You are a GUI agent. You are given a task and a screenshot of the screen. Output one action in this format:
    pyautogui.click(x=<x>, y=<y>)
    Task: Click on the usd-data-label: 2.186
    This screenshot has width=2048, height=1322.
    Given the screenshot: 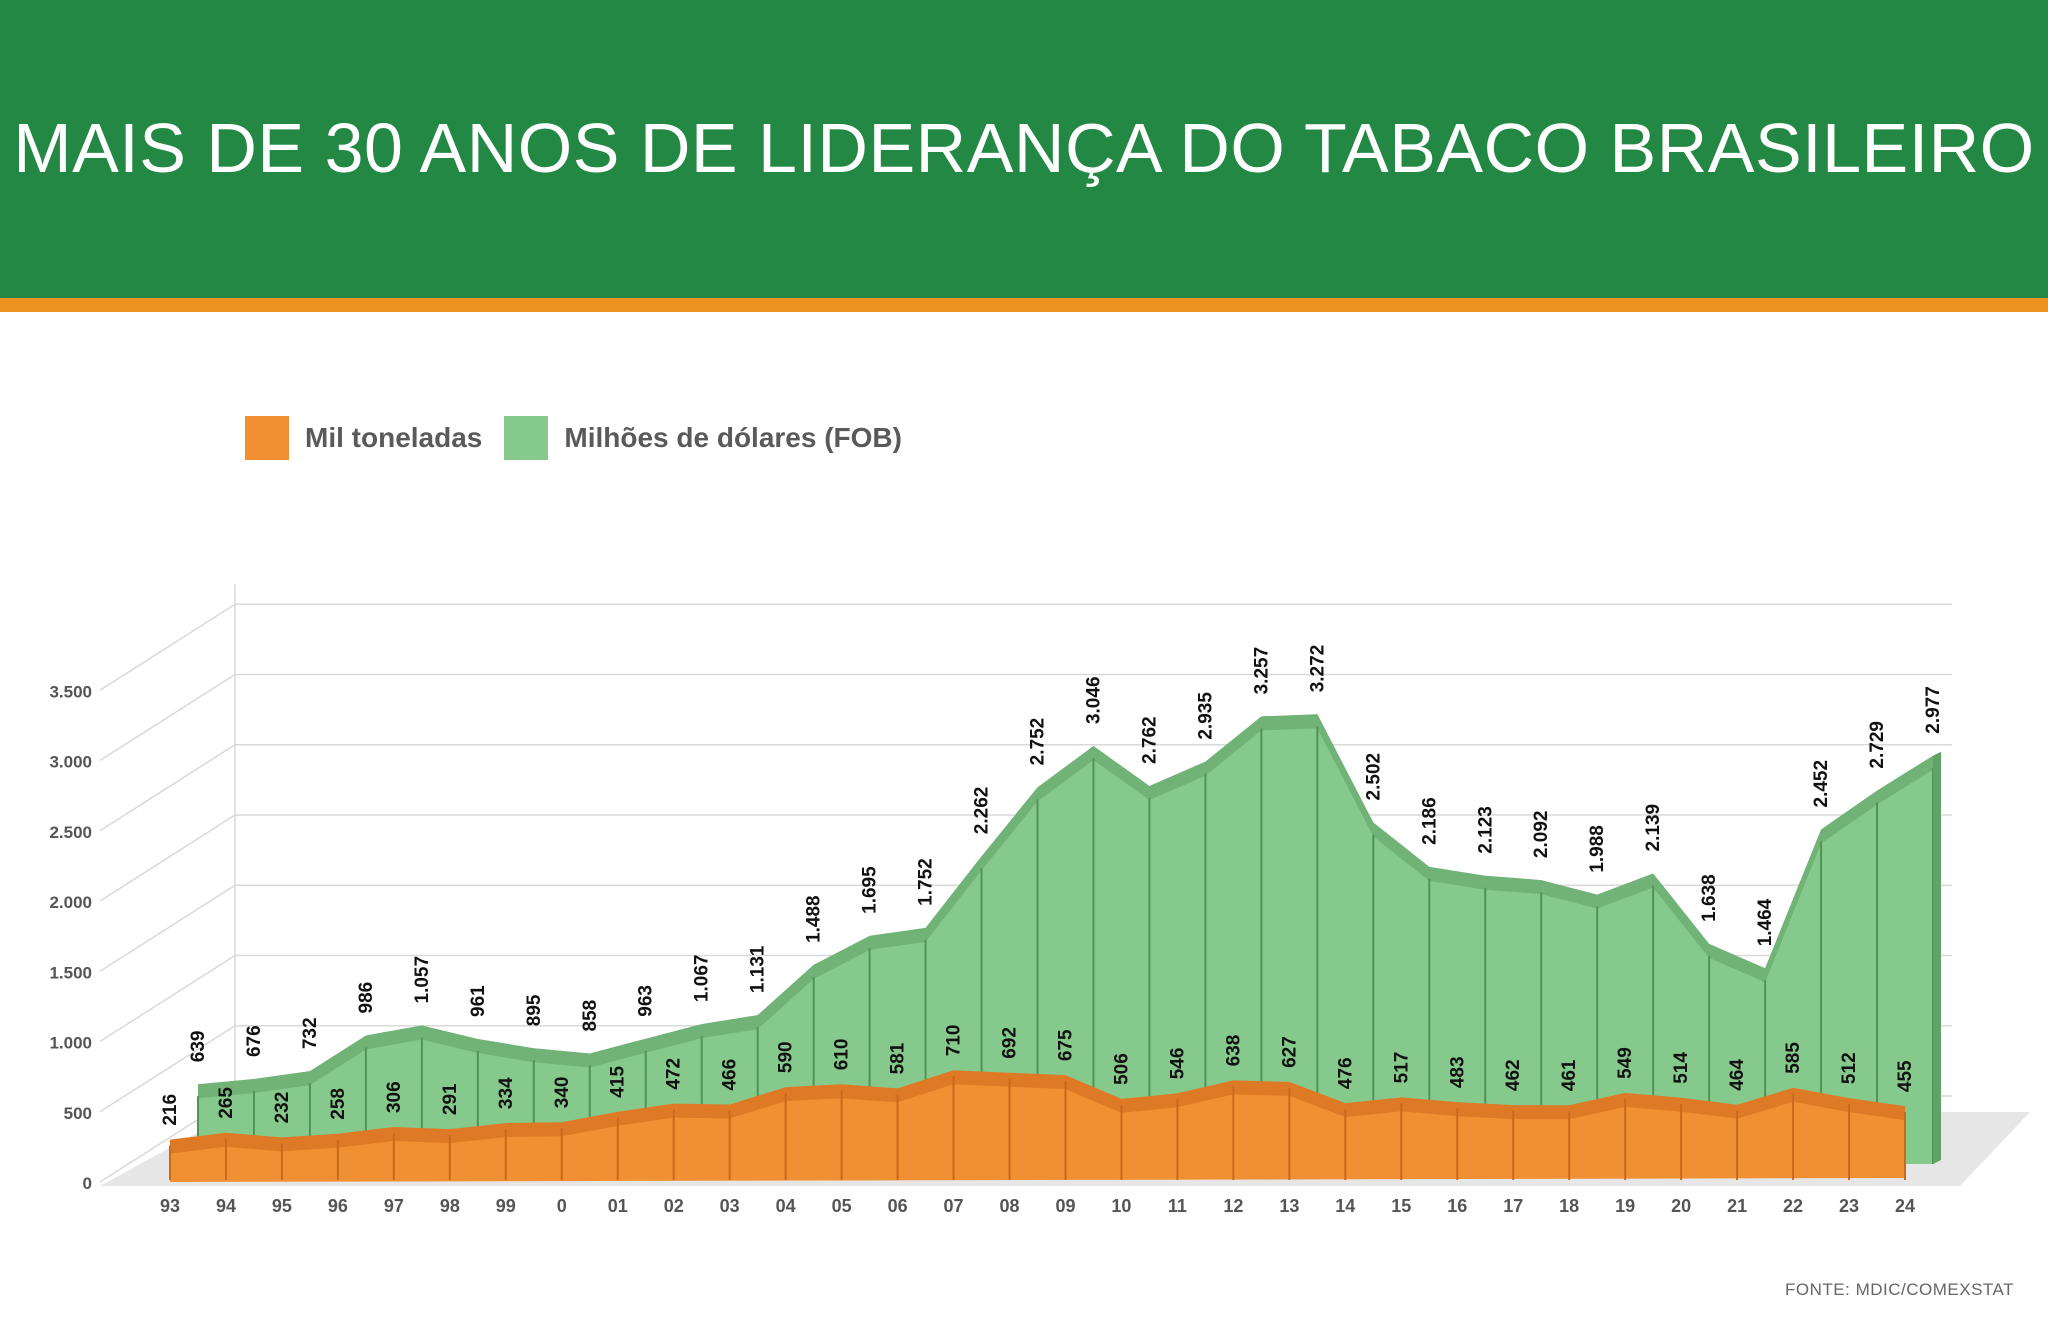 What is the action you would take?
    pyautogui.click(x=1429, y=821)
    